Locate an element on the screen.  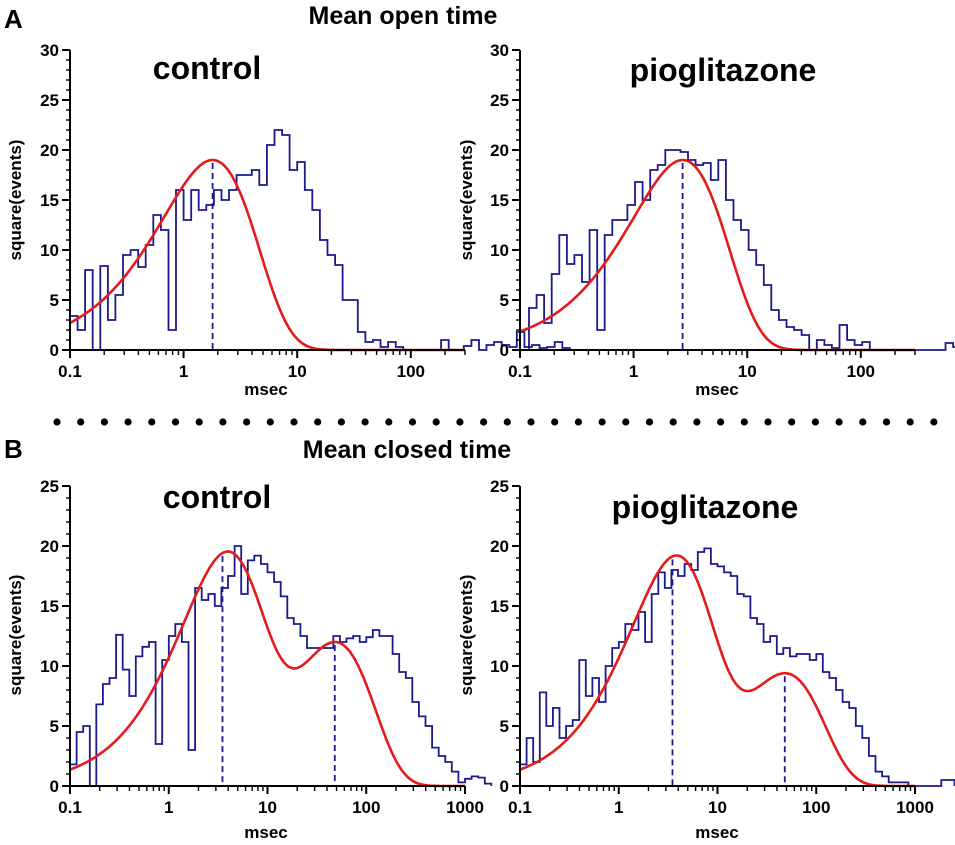
section-title-open: Mean open time is located at coordinates (403, 16).